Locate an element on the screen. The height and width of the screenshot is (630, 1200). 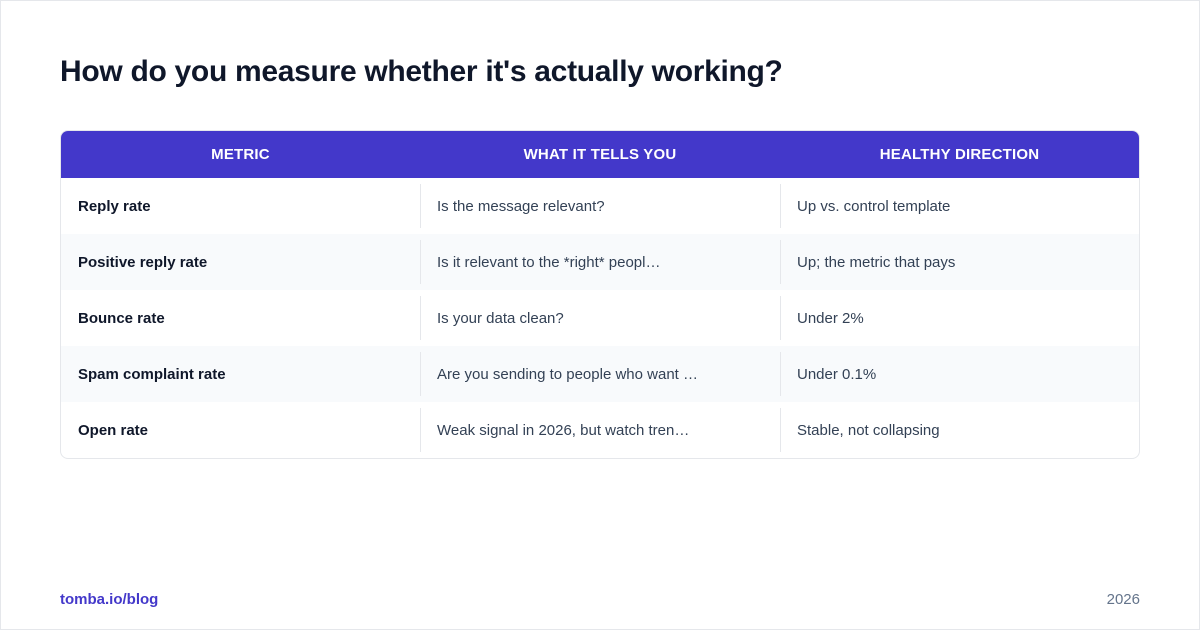
direction-cell: Under 0.1% is located at coordinates (959, 374).